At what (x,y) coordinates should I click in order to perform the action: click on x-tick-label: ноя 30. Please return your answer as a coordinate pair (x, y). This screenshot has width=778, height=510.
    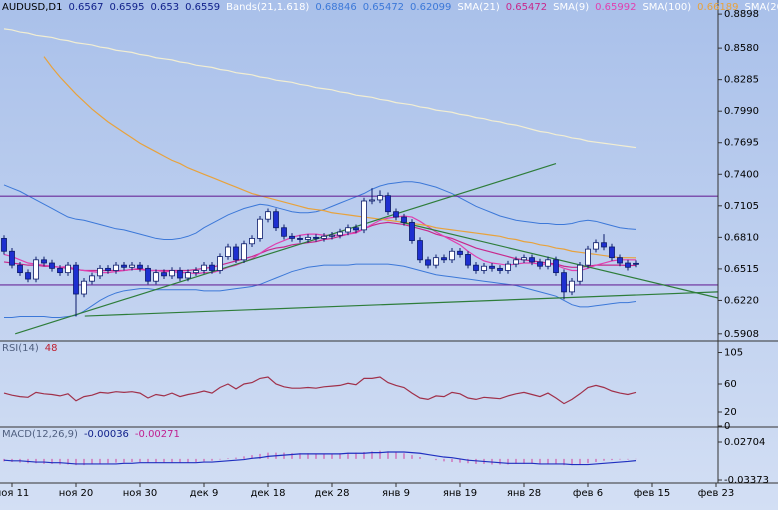
    Looking at the image, I should click on (140, 493).